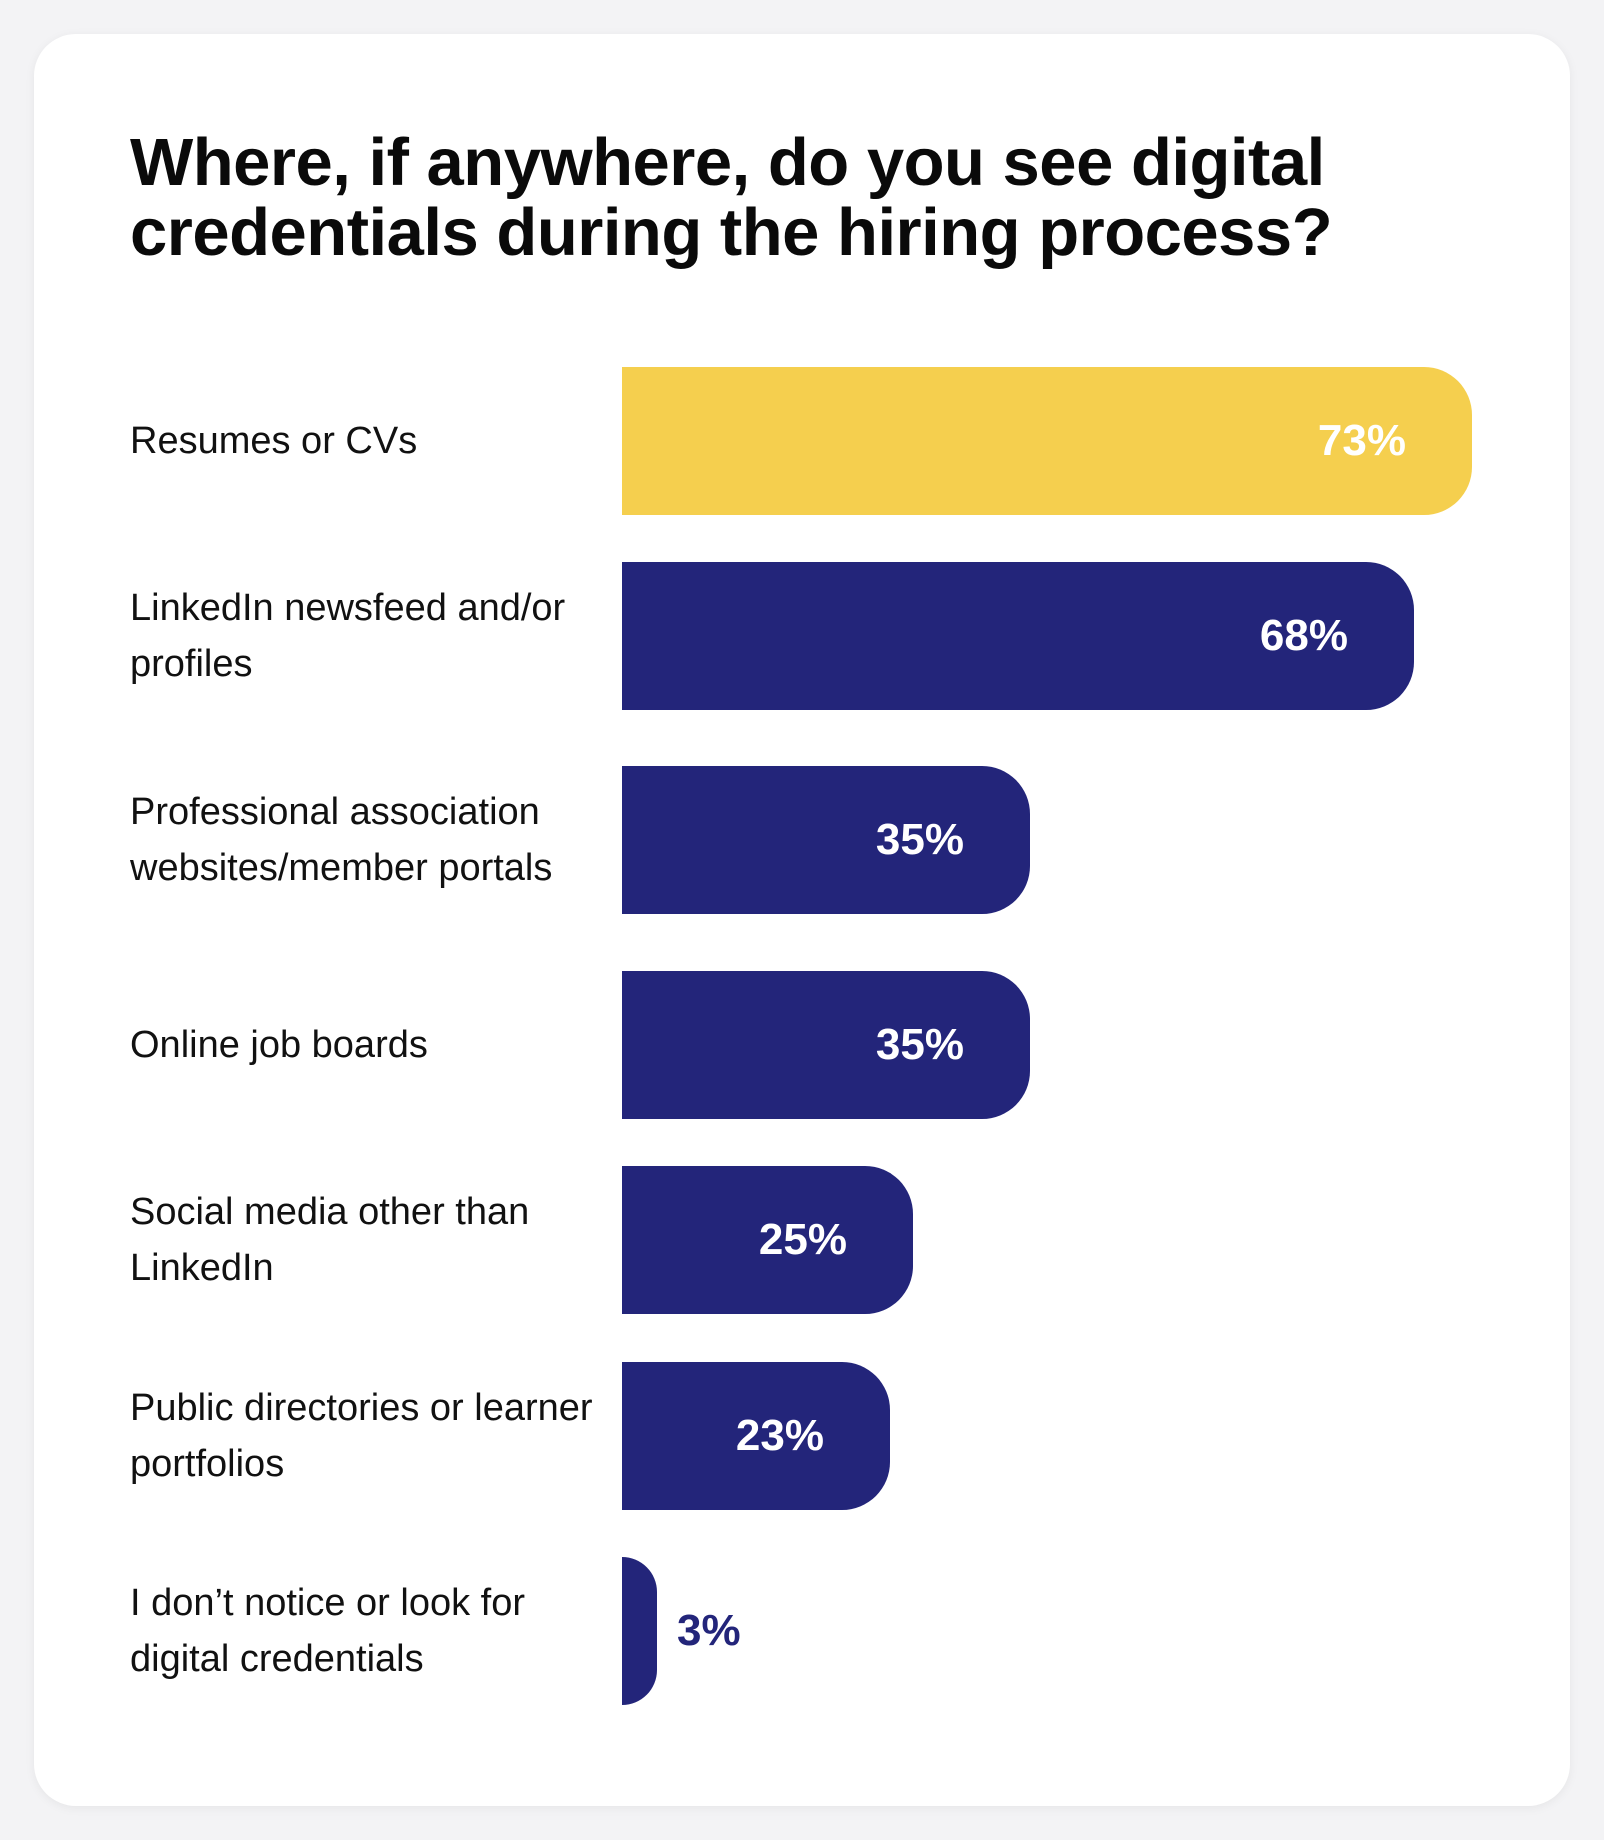 Image resolution: width=1604 pixels, height=1840 pixels. I want to click on value-label: 23%, so click(779, 1435).